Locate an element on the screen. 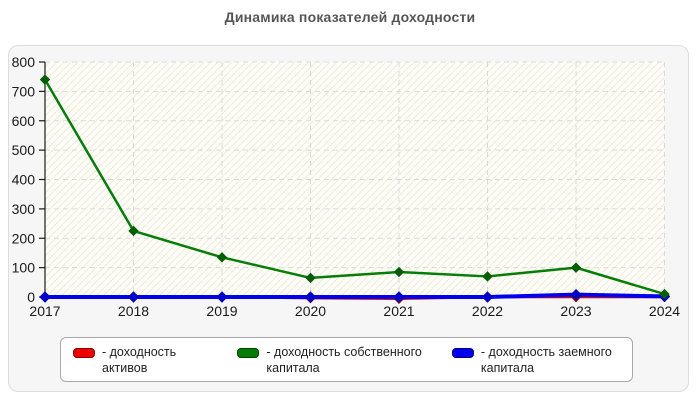 This screenshot has width=700, height=400. series-borrowed is located at coordinates (355, 295).